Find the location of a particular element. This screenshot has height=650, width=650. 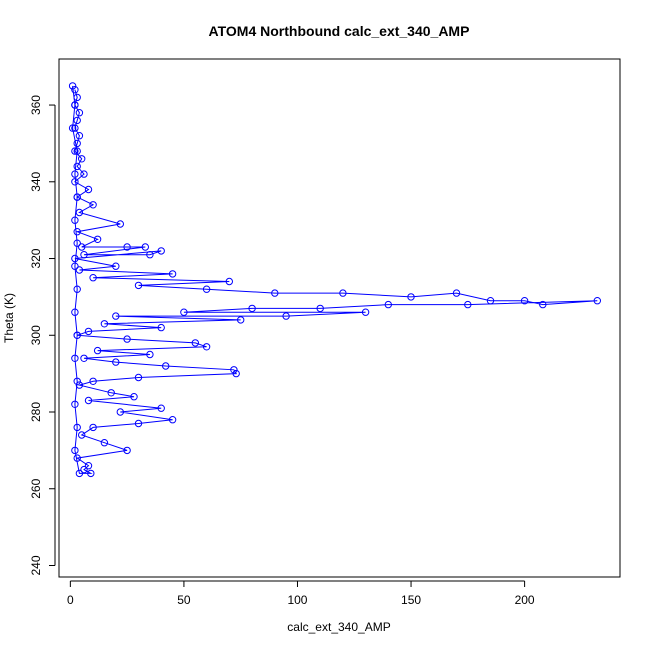

y-tick-label: 300 is located at coordinates (36, 335).